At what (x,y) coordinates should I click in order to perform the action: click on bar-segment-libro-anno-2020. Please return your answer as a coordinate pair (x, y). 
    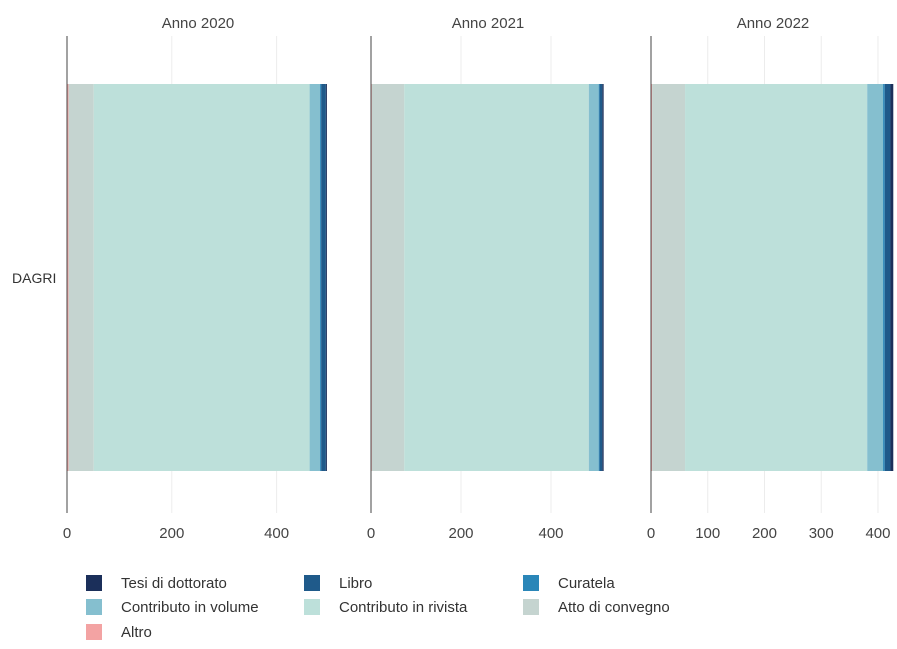
    Looking at the image, I should click on (323, 277).